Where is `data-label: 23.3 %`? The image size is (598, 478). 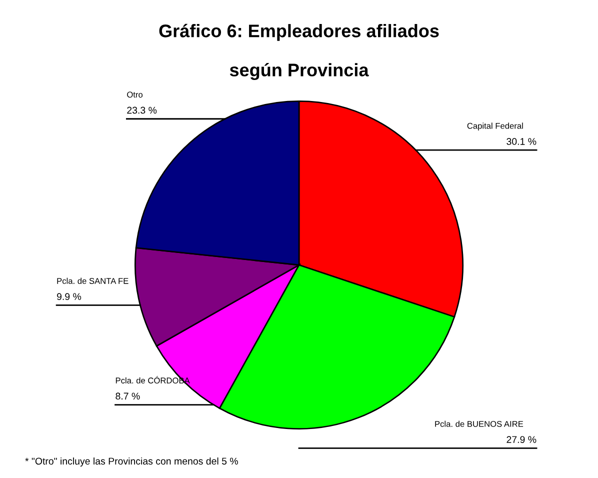 data-label: 23.3 % is located at coordinates (142, 110).